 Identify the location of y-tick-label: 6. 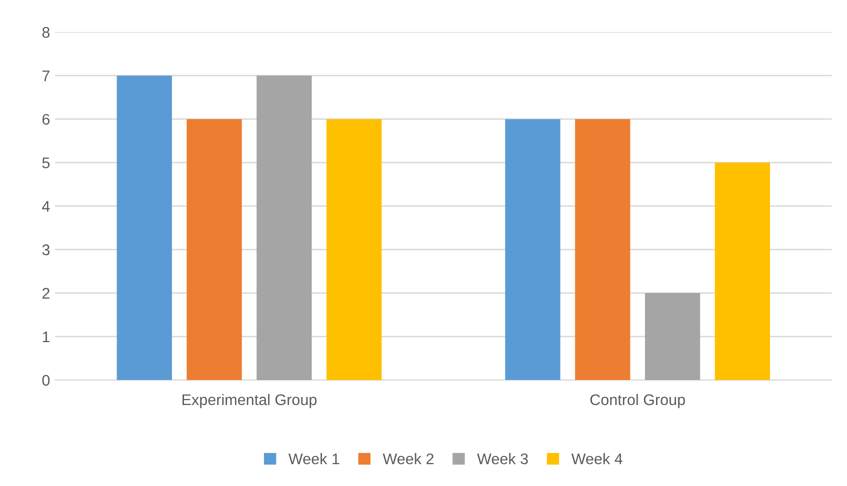
(46, 119).